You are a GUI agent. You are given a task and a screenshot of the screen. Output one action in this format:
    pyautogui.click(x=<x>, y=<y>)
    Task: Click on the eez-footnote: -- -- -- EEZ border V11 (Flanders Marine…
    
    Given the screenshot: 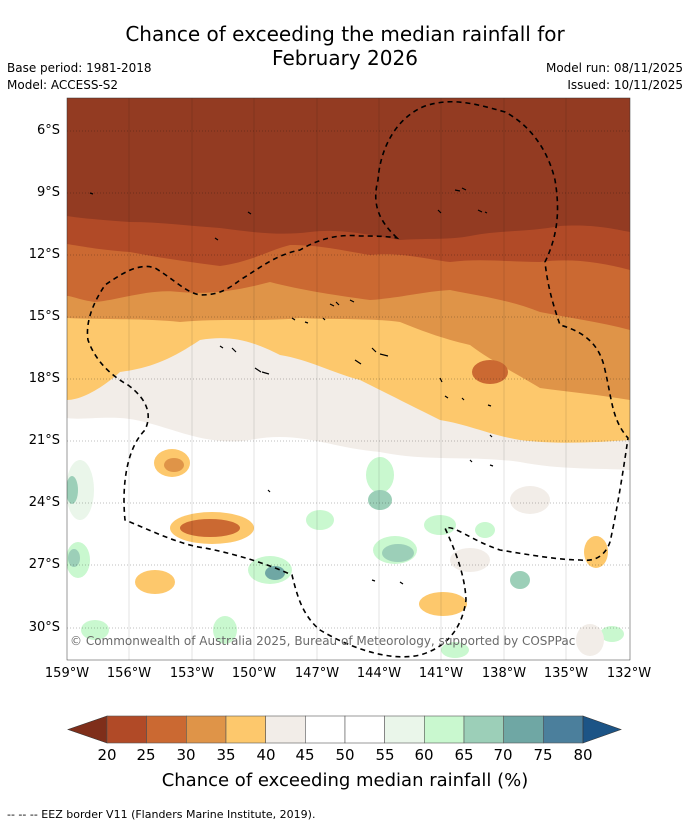 What is the action you would take?
    pyautogui.click(x=161, y=814)
    